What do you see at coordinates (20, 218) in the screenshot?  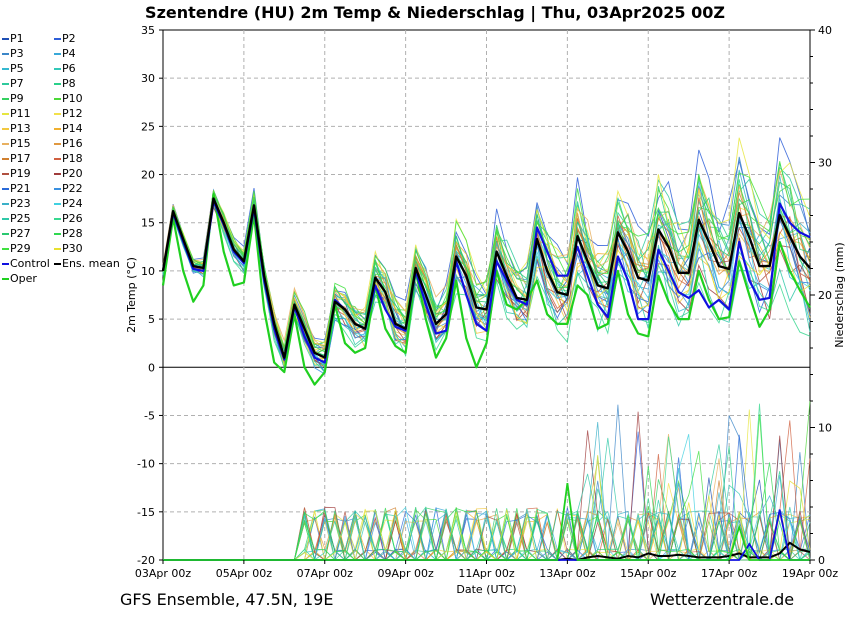 I see `legend-label: P25` at bounding box center [20, 218].